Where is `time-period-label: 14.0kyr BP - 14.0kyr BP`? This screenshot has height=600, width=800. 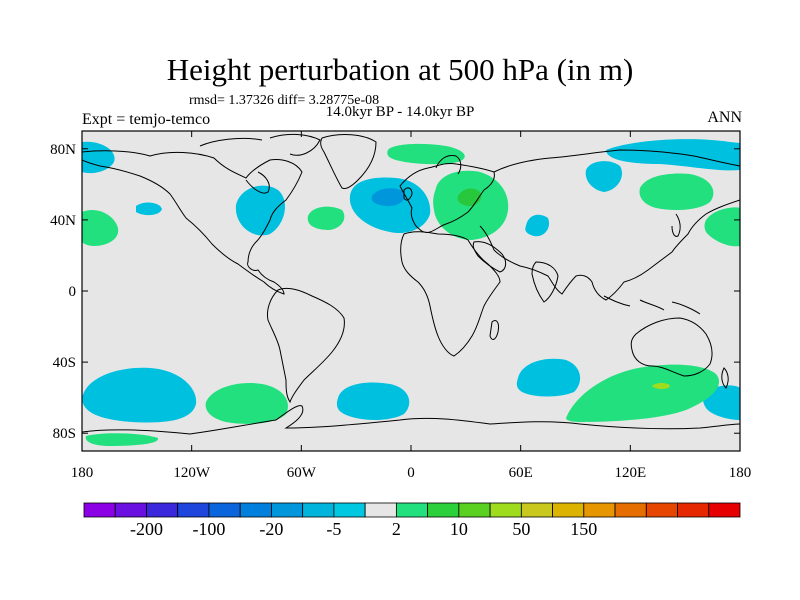 time-period-label: 14.0kyr BP - 14.0kyr BP is located at coordinates (400, 112).